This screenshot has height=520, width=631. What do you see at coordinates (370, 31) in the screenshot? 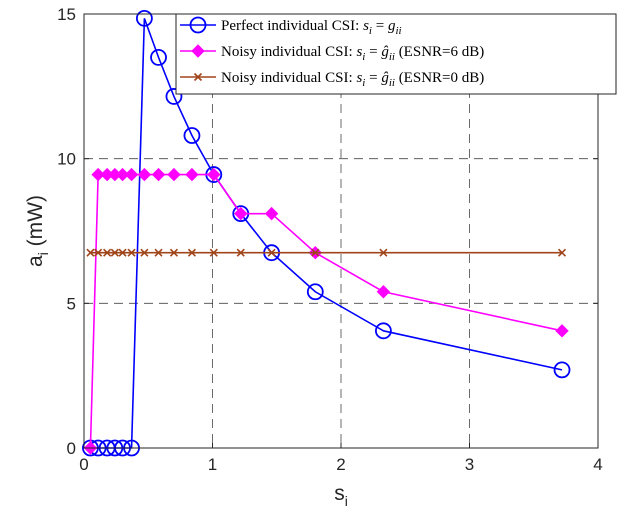
I see `legend-label-0-part-2: i` at bounding box center [370, 31].